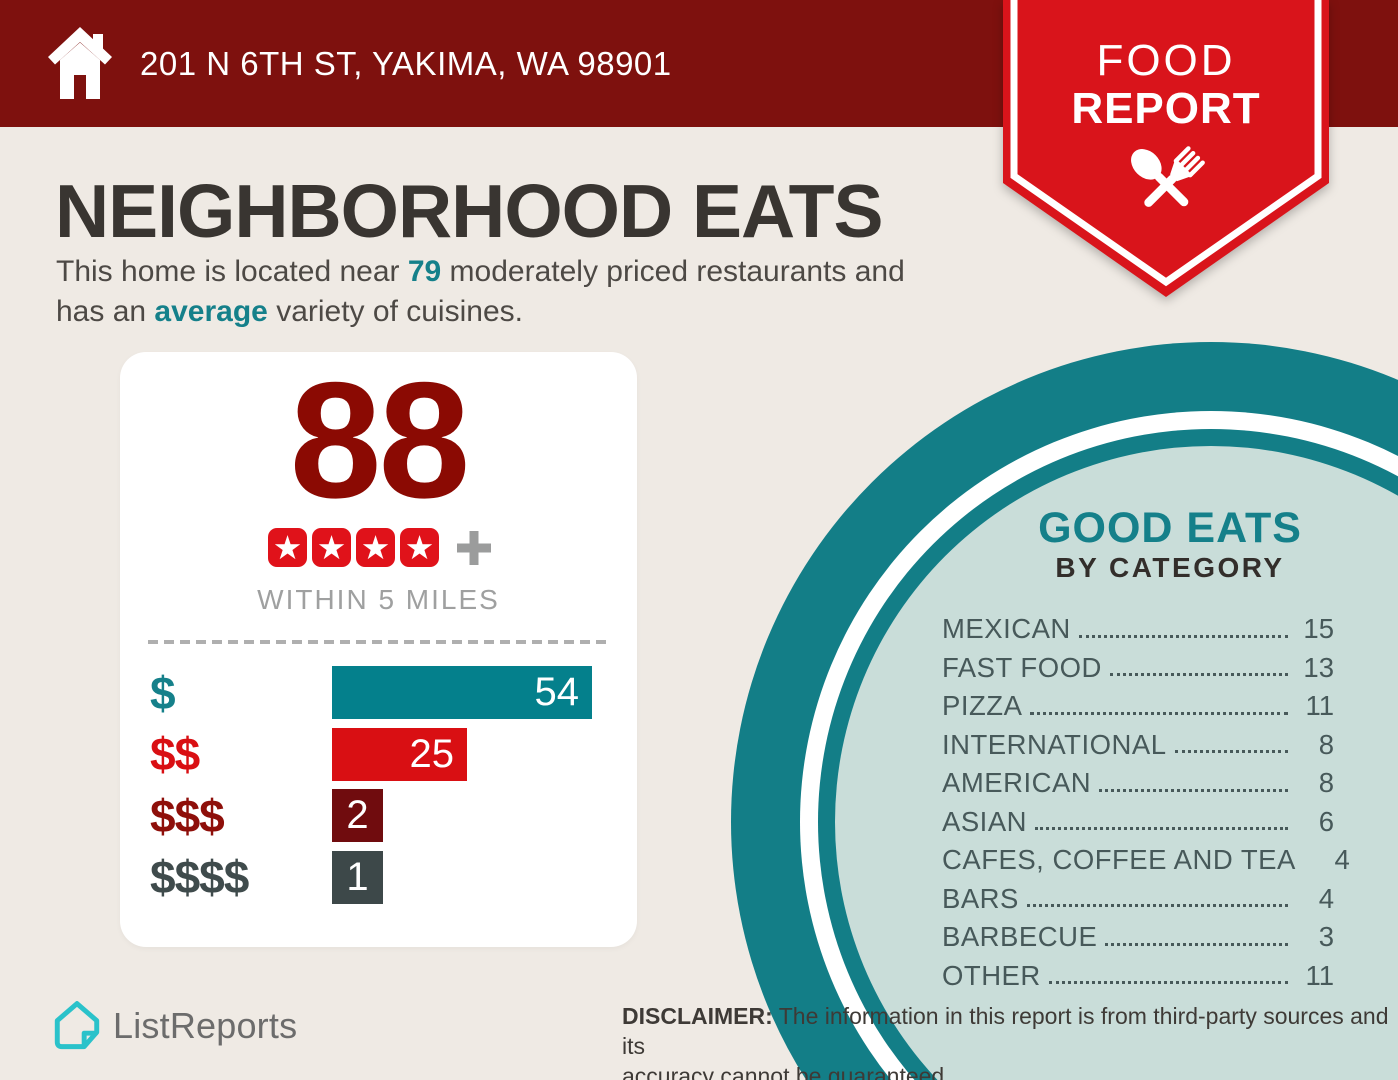 The image size is (1398, 1080). I want to click on price-tier-row: $$$ 2, so click(378, 815).